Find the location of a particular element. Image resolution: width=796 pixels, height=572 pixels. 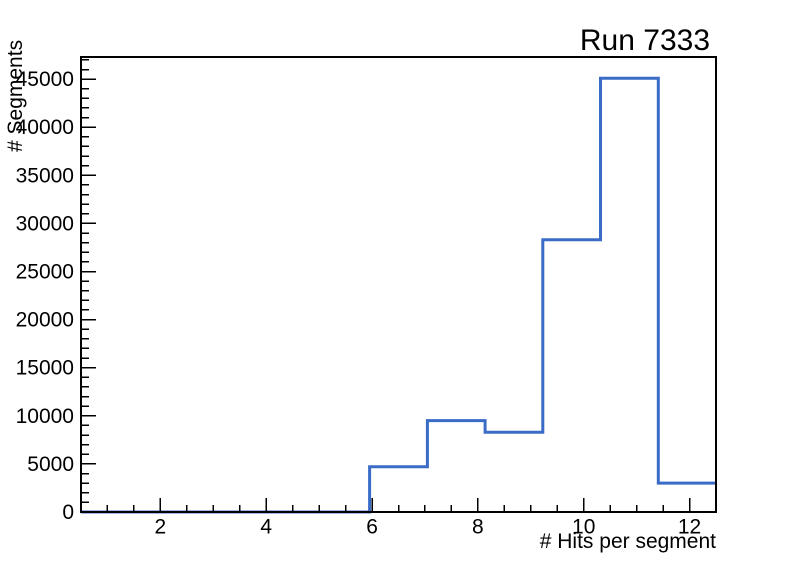

y-axis-title: # Segments is located at coordinates (15, 96).